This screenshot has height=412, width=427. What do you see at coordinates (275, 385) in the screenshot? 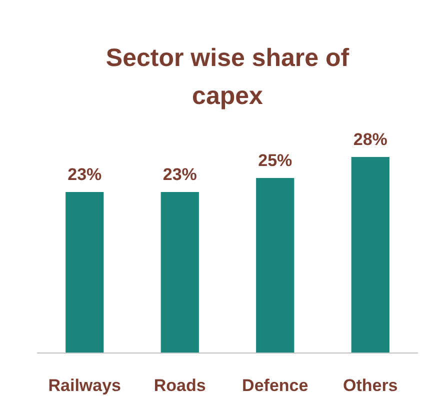
I see `x-tick-label: Defence` at bounding box center [275, 385].